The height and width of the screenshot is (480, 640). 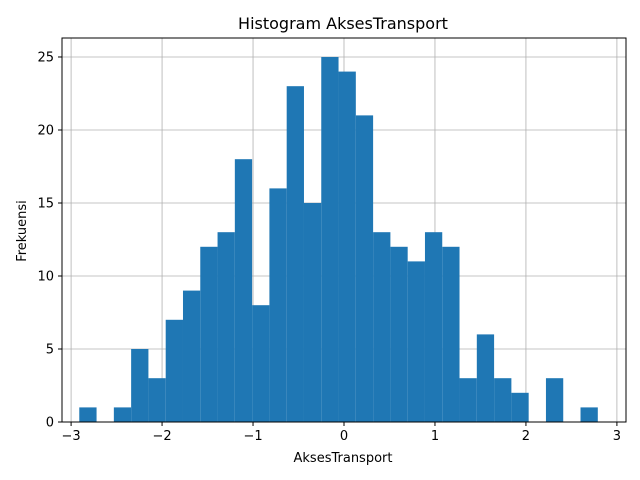 I want to click on x-axis-ticks: −3 −2 −1 0 1 2 3, so click(x=341, y=433).